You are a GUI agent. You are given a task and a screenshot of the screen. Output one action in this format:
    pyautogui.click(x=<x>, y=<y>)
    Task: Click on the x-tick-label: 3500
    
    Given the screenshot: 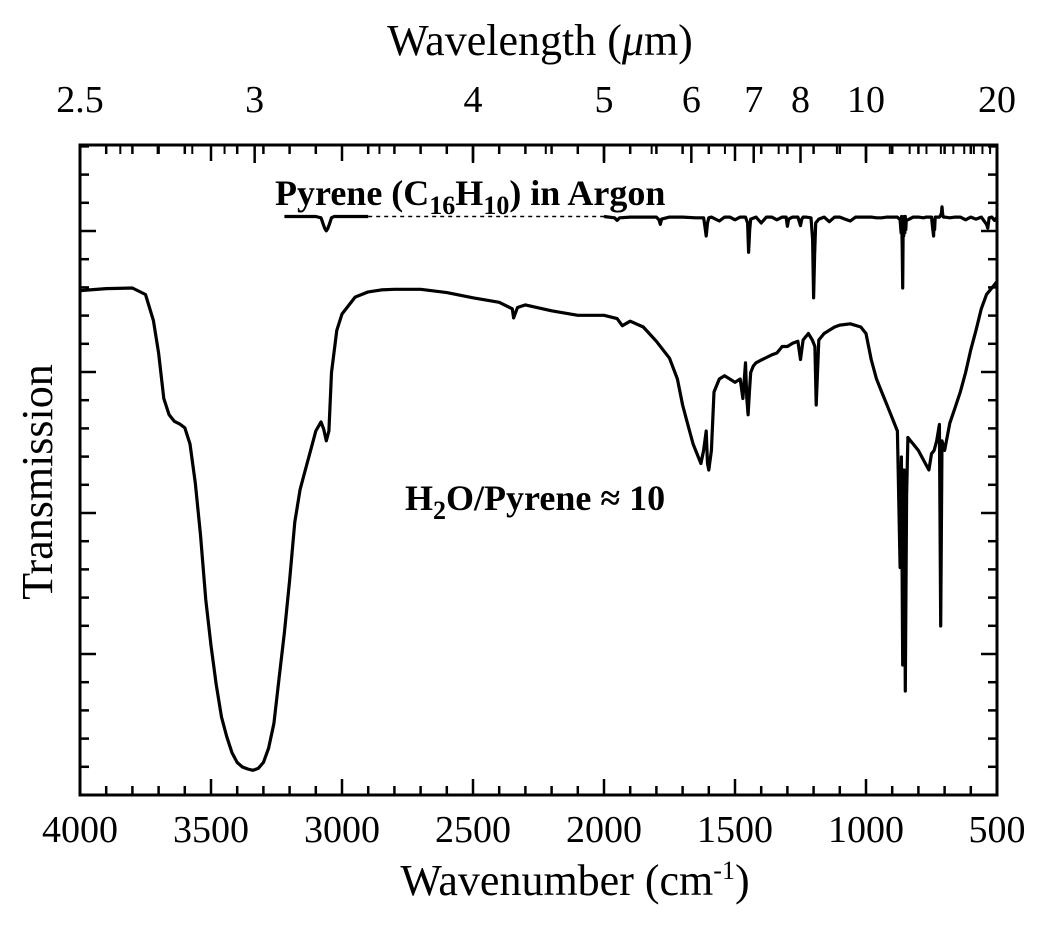 What is the action you would take?
    pyautogui.click(x=211, y=830)
    